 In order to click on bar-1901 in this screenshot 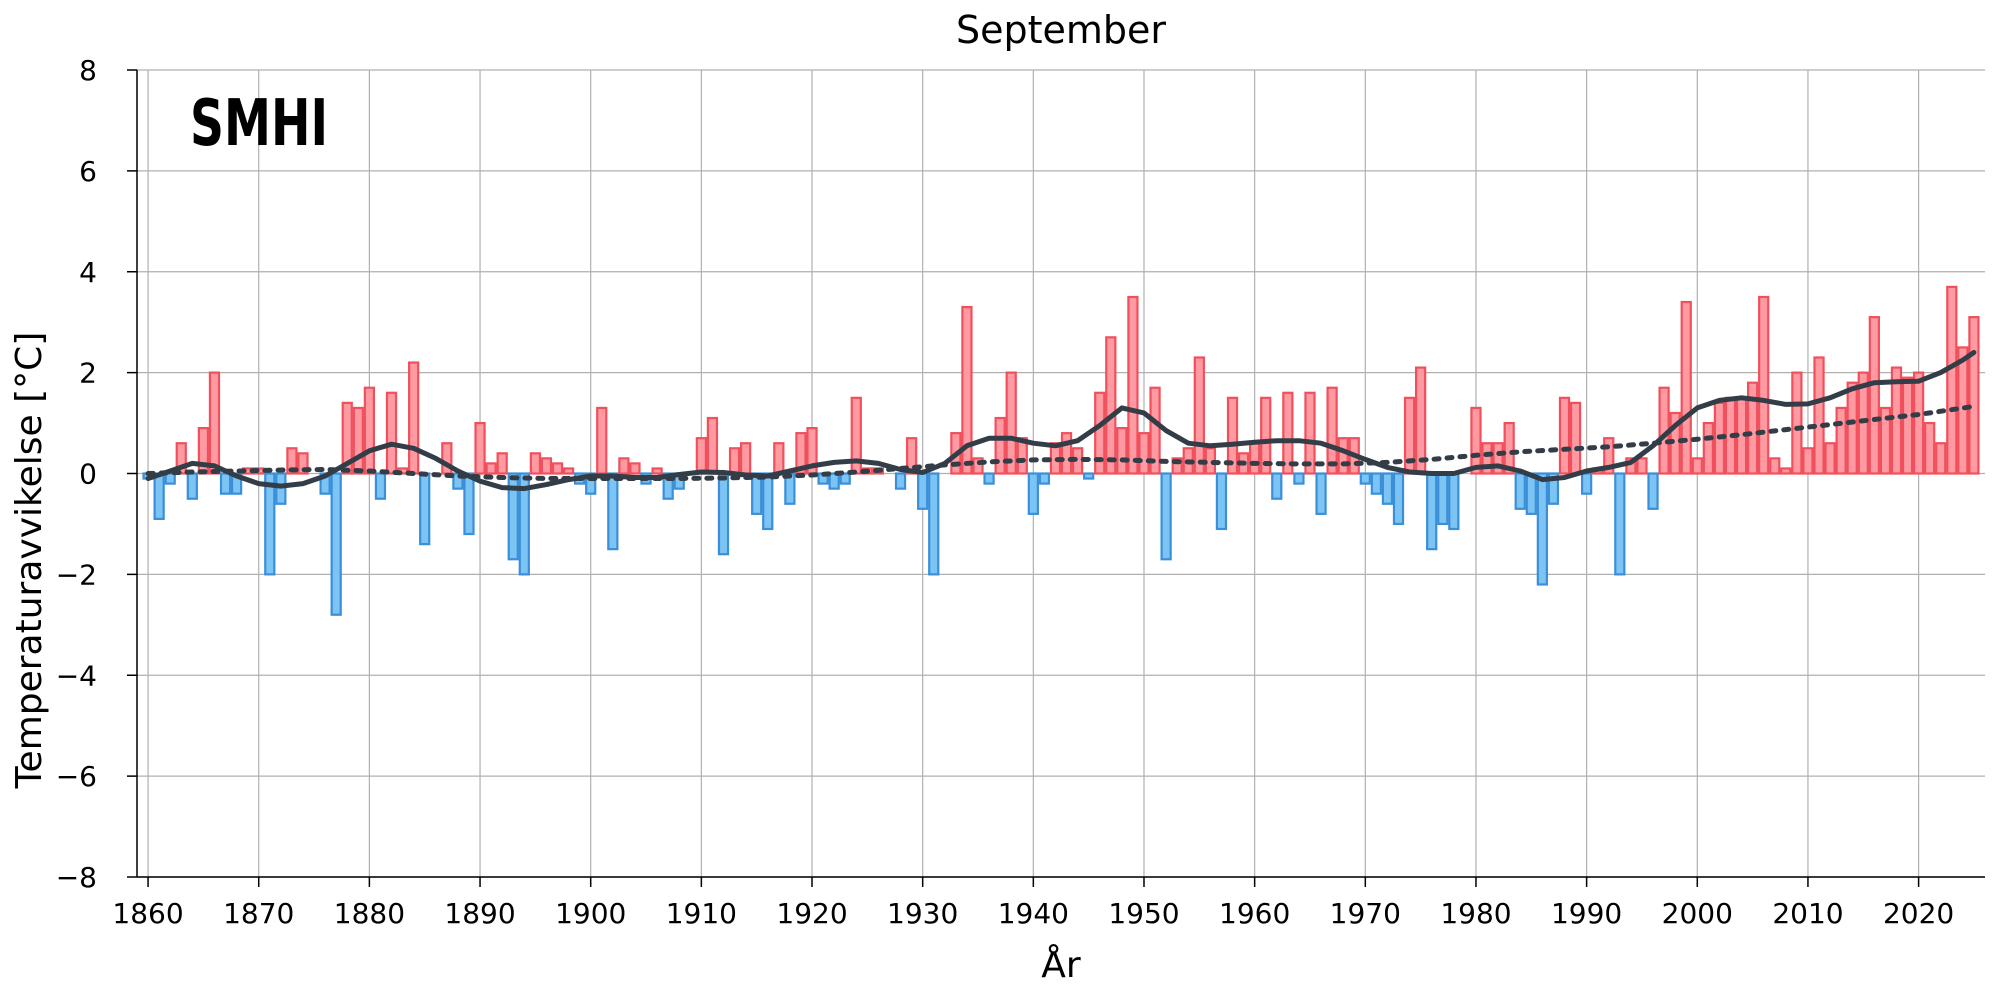, I will do `click(602, 440)`.